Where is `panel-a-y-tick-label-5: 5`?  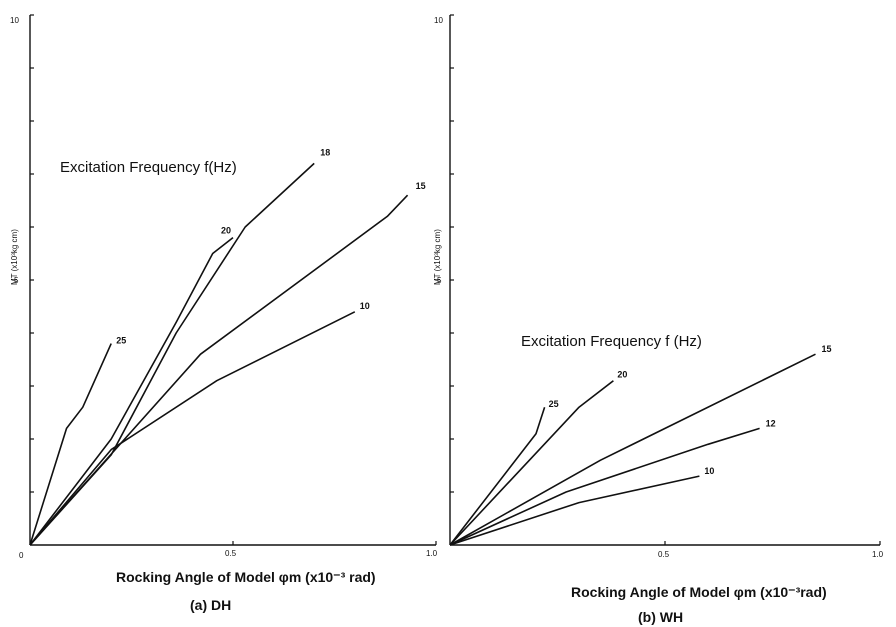 panel-a-y-tick-label-5: 5 is located at coordinates (16, 280).